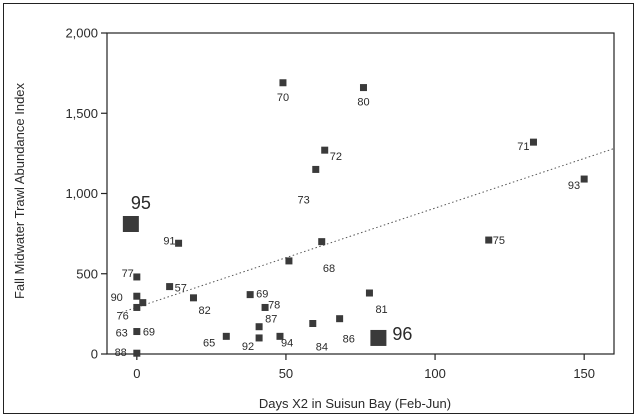  Describe the element at coordinates (248, 347) in the screenshot. I see `point-label: 92` at that location.